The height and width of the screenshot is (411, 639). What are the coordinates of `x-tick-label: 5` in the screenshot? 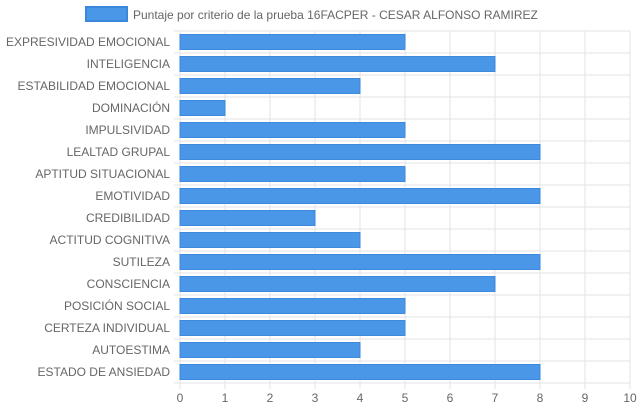 It's located at (405, 398).